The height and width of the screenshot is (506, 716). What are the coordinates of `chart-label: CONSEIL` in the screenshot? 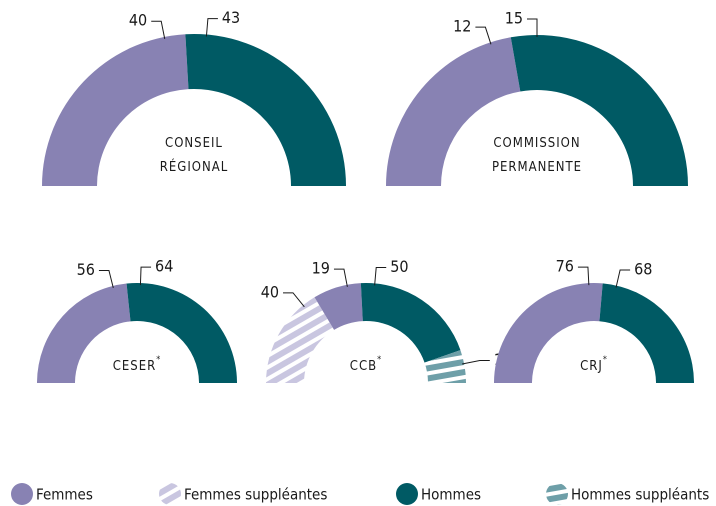 It's located at (194, 143).